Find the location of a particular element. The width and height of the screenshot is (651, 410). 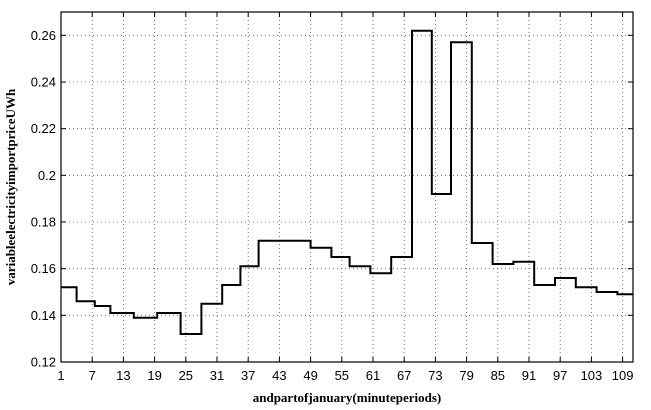

x-tick-label: 7 is located at coordinates (92, 375).